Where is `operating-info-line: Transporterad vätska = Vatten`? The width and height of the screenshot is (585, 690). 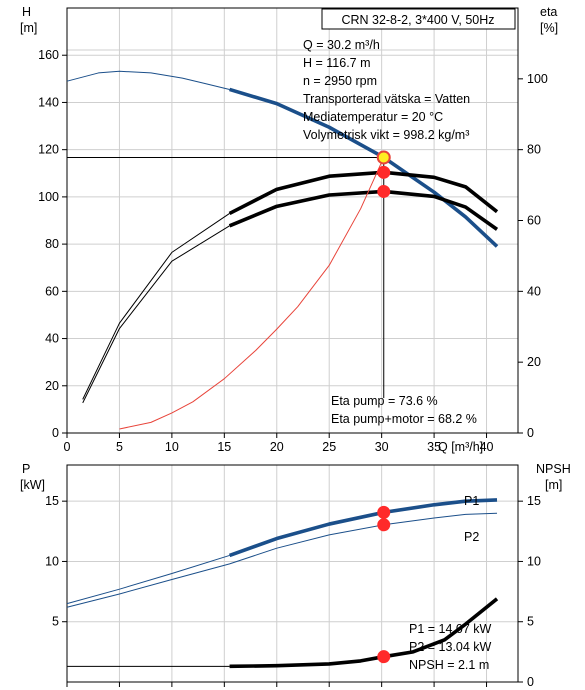
operating-info-line: Transporterad vätska = Vatten is located at coordinates (386, 99).